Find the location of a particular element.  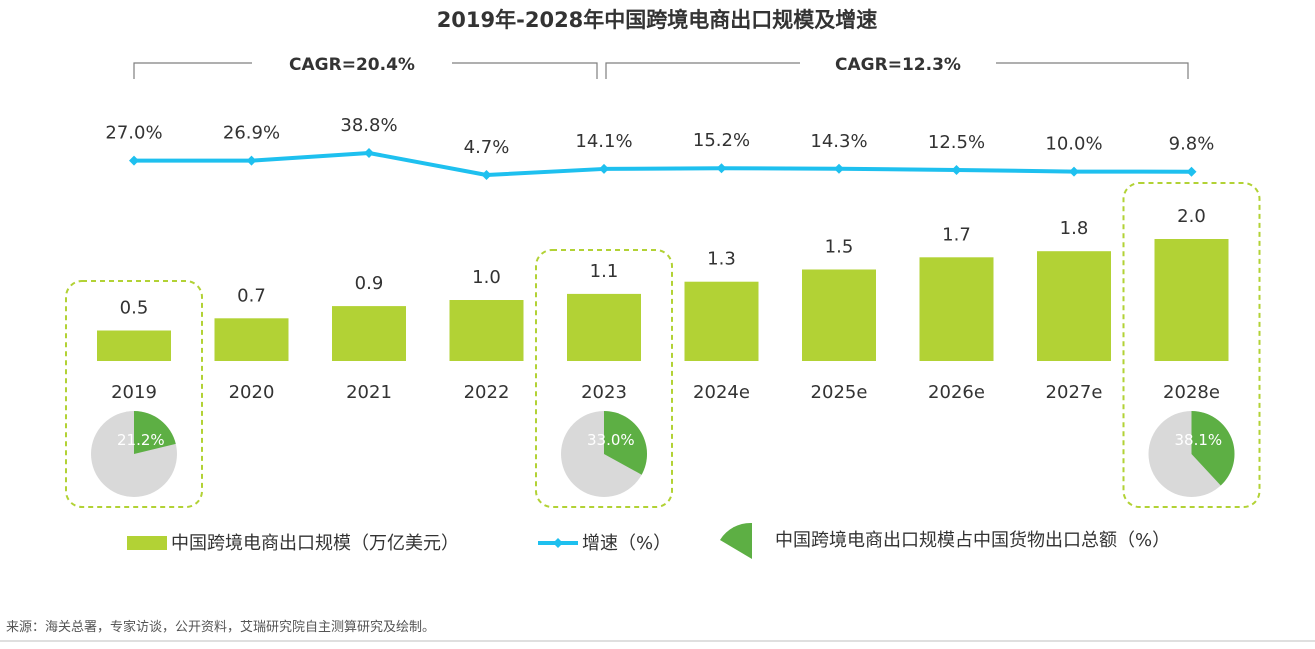

x-tick-2023: 2023 is located at coordinates (604, 392).